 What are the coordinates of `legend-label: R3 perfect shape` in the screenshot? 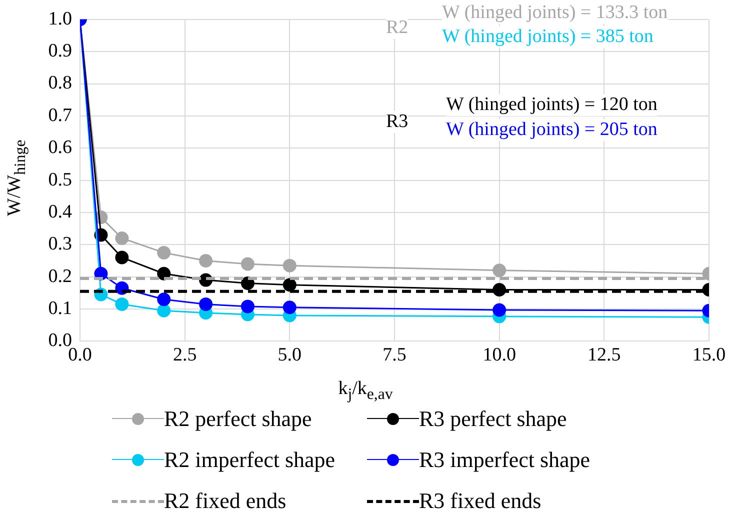 It's located at (493, 419).